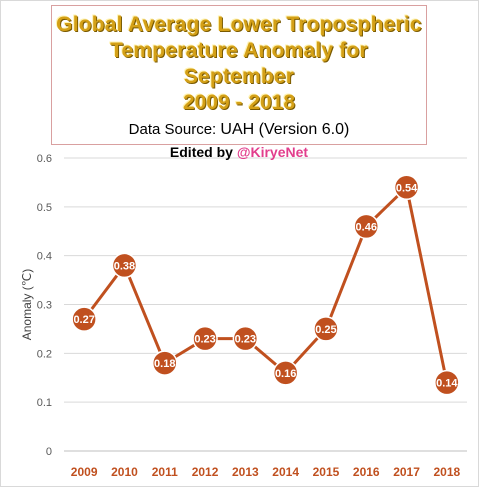 The width and height of the screenshot is (479, 487). What do you see at coordinates (272, 152) in the screenshot?
I see `edited-by-handle: @KiryeNet` at bounding box center [272, 152].